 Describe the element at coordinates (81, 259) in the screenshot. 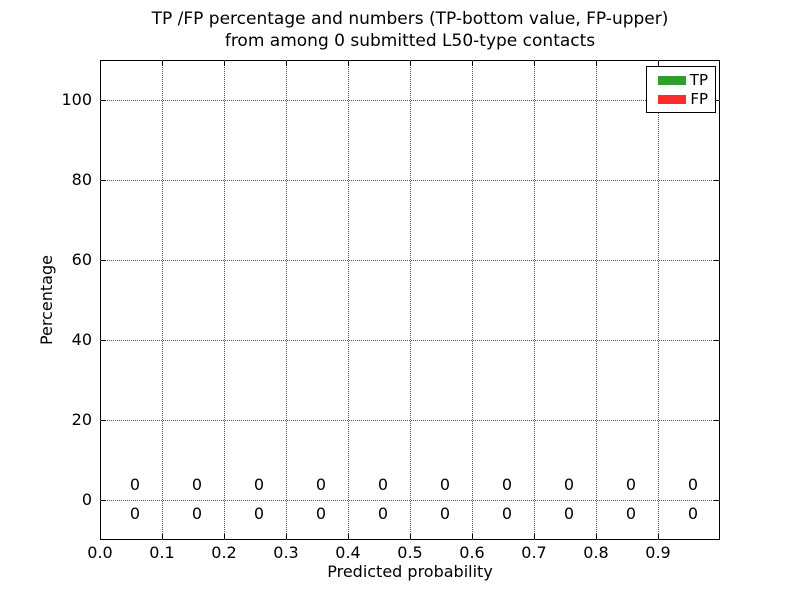

I see `y-tick-label: 60` at that location.